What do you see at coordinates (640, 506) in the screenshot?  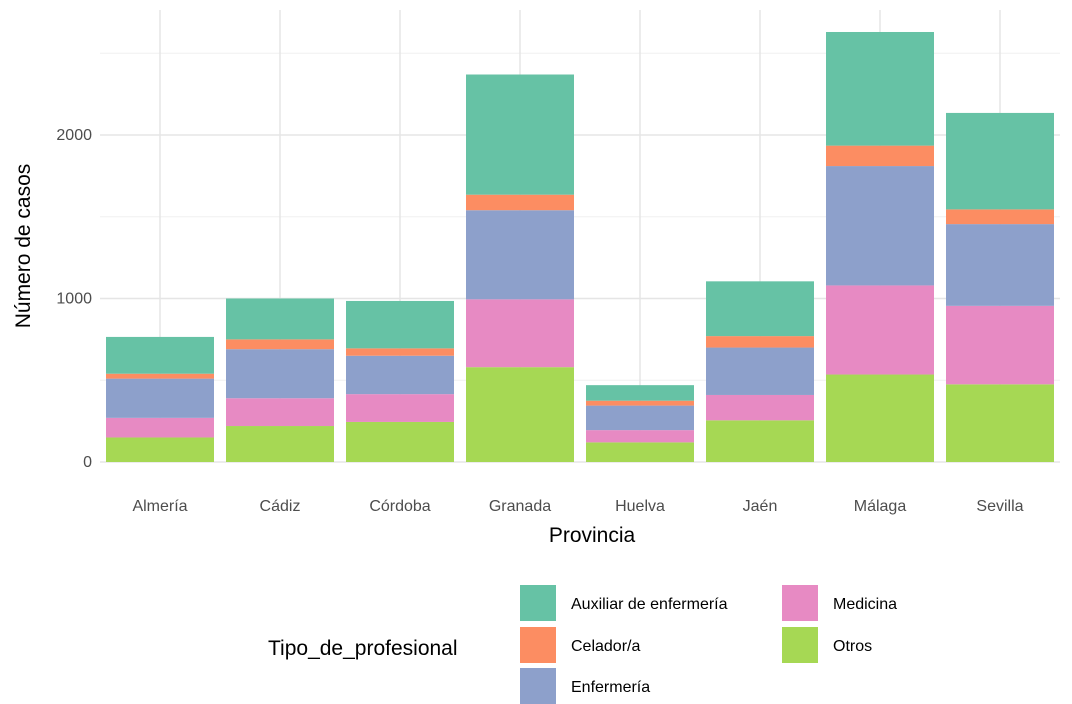 I see `x-tick-label: Huelva` at bounding box center [640, 506].